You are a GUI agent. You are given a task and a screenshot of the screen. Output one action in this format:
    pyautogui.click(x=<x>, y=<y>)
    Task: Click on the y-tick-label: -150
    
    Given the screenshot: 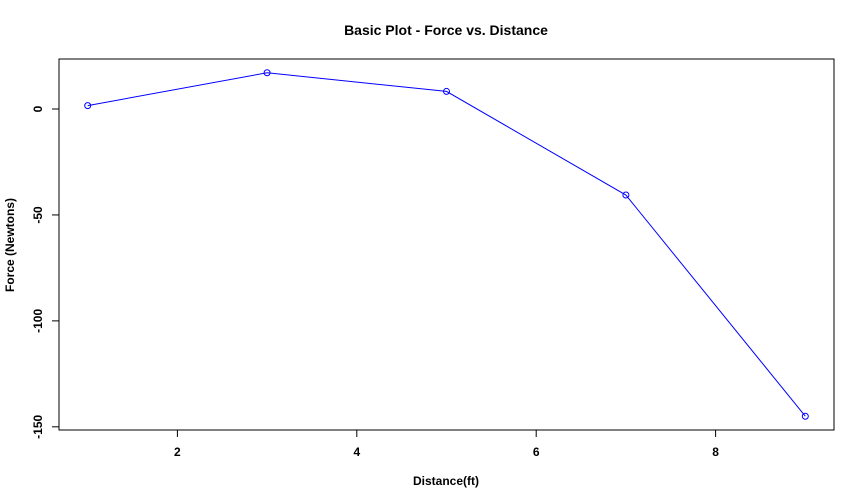 What is the action you would take?
    pyautogui.click(x=38, y=426)
    